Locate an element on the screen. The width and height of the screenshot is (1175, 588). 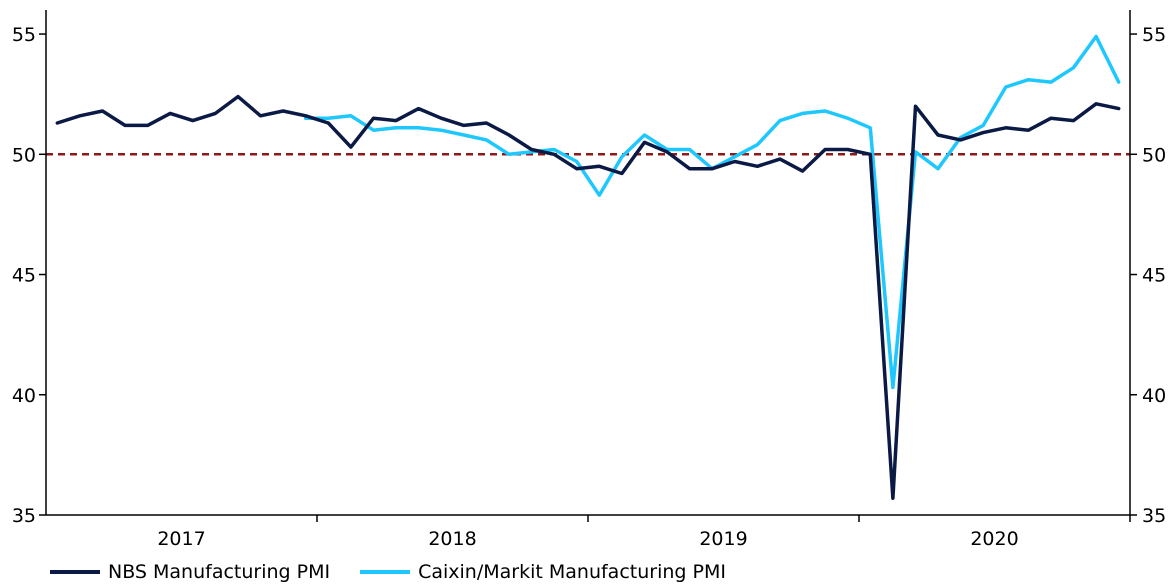
legend-item-nbs: NBS Manufacturing PMI is located at coordinates (190, 572).